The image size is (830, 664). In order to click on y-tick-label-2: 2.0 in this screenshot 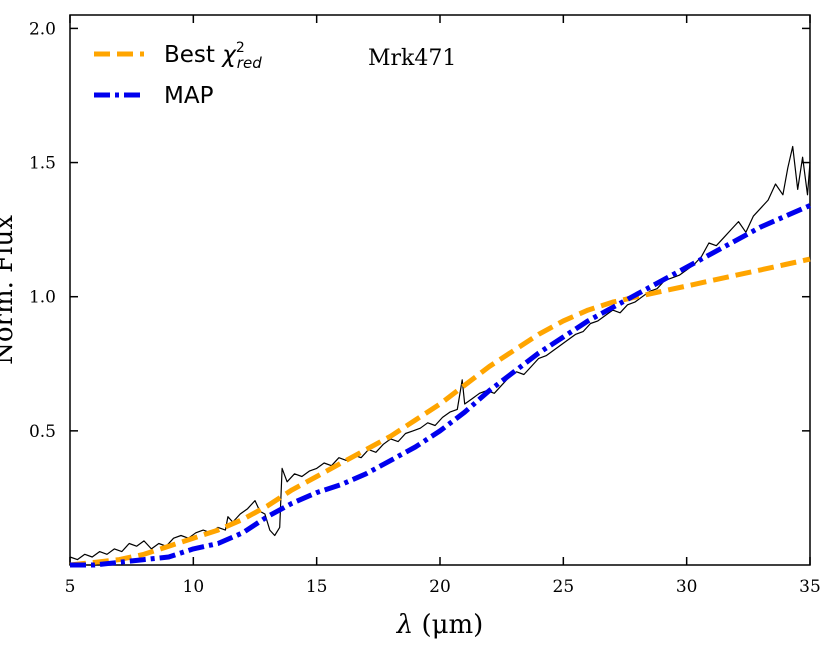, I will do `click(42, 29)`.